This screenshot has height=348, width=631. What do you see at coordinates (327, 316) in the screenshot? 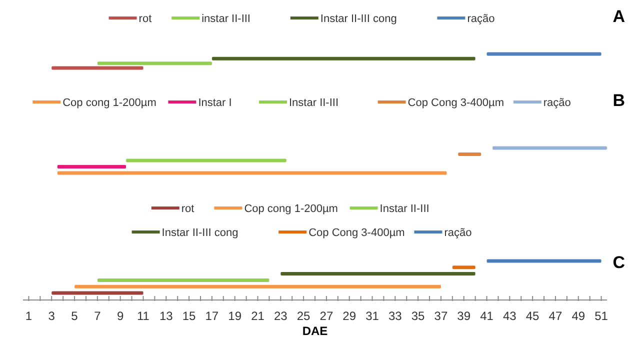
I see `x-tick-label: 27` at bounding box center [327, 316].